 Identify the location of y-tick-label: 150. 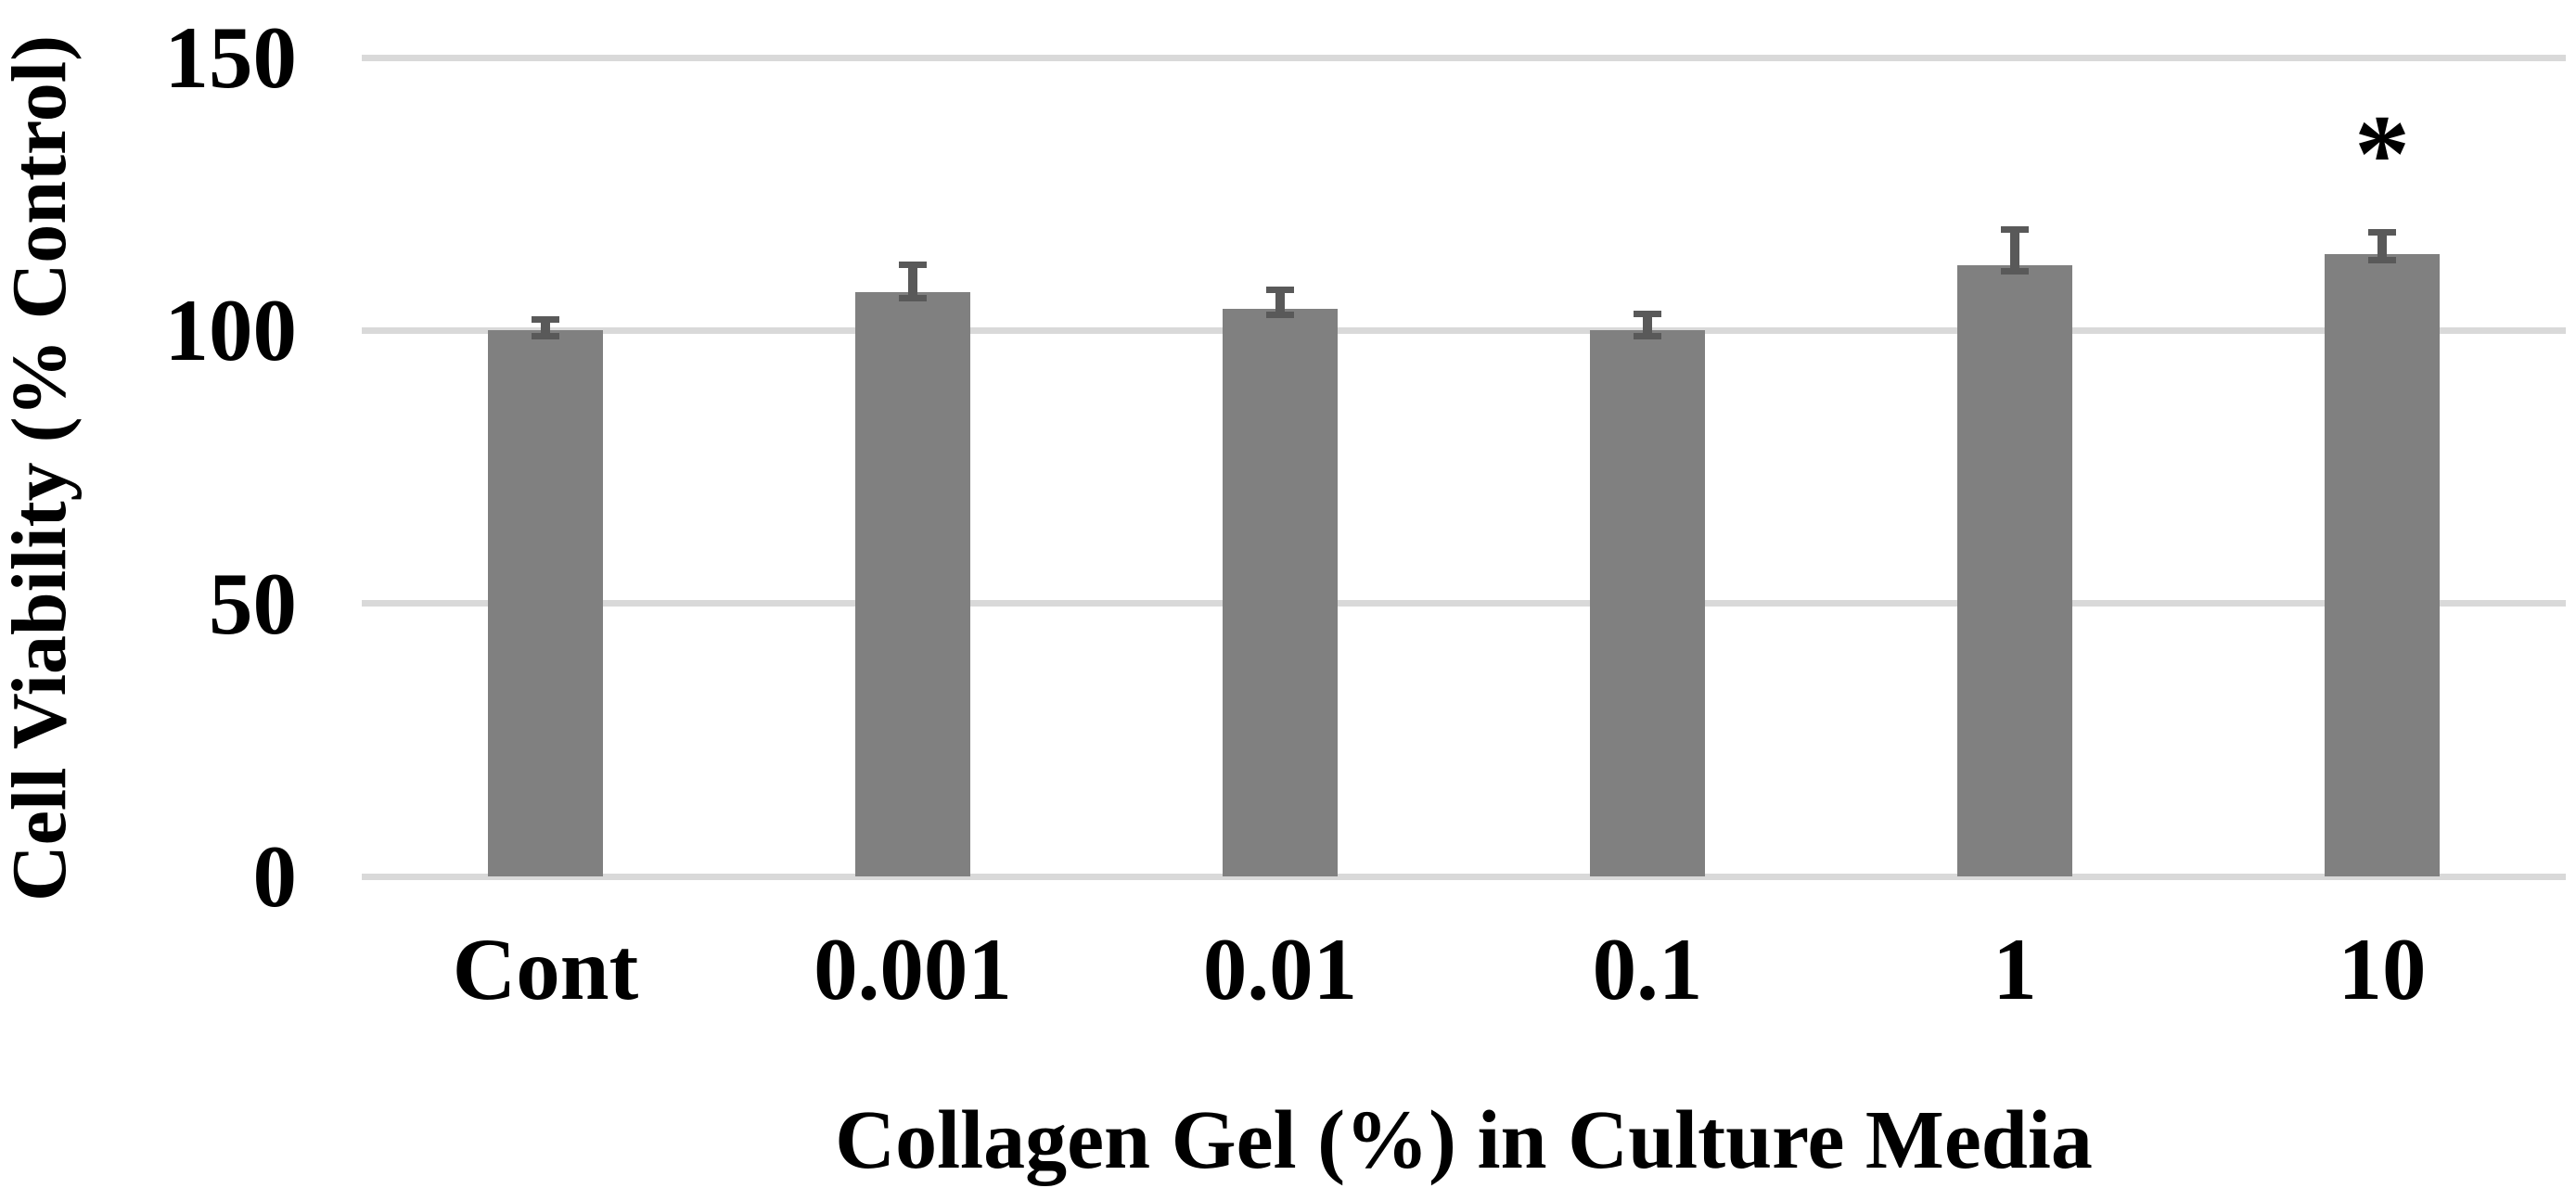
(231, 58).